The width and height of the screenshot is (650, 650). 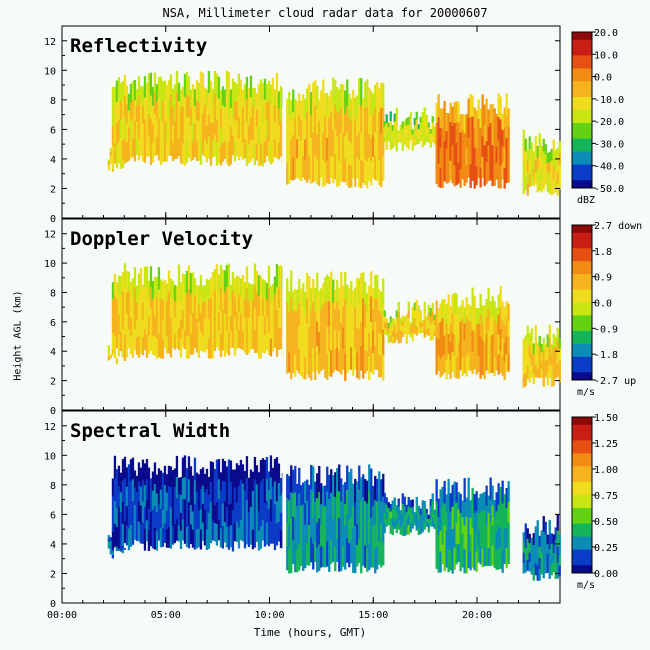 What do you see at coordinates (108, 347) in the screenshot?
I see `cloud-layer-2-1-cell` at bounding box center [108, 347].